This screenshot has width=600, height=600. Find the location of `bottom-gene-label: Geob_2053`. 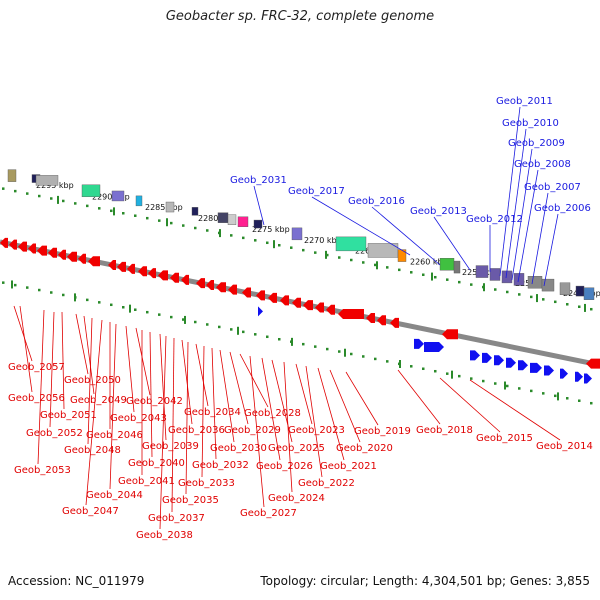

bottom-gene-label: Geob_2053 is located at coordinates (42, 470).